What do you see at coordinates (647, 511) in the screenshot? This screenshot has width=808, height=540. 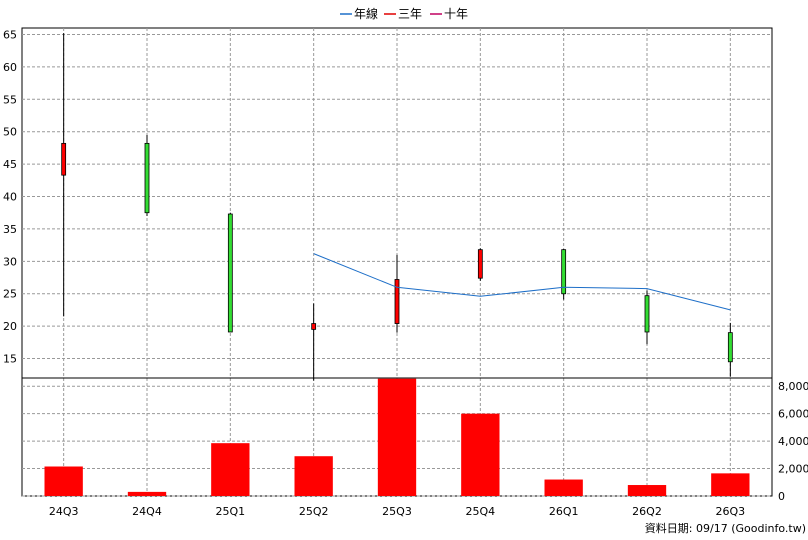 I see `x-tick-label: 26Q2` at bounding box center [647, 511].